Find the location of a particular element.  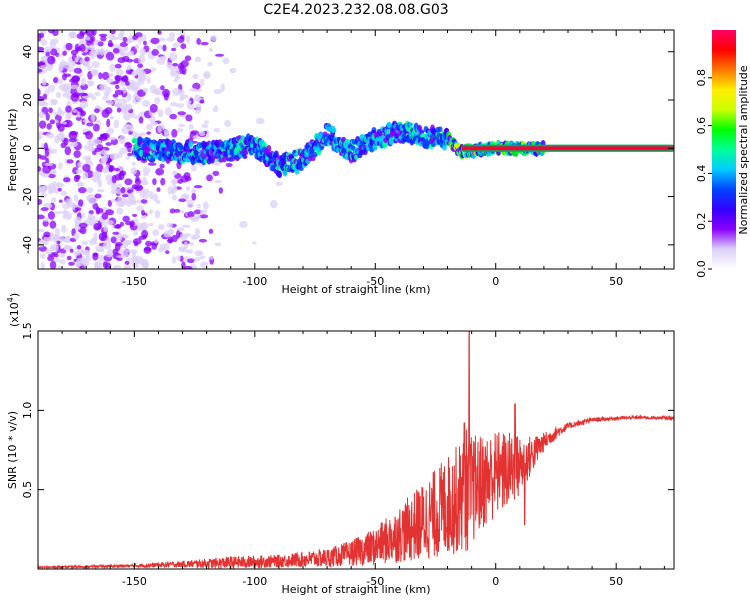

snr-y-label: SNR (10 * v/v) is located at coordinates (12, 450).